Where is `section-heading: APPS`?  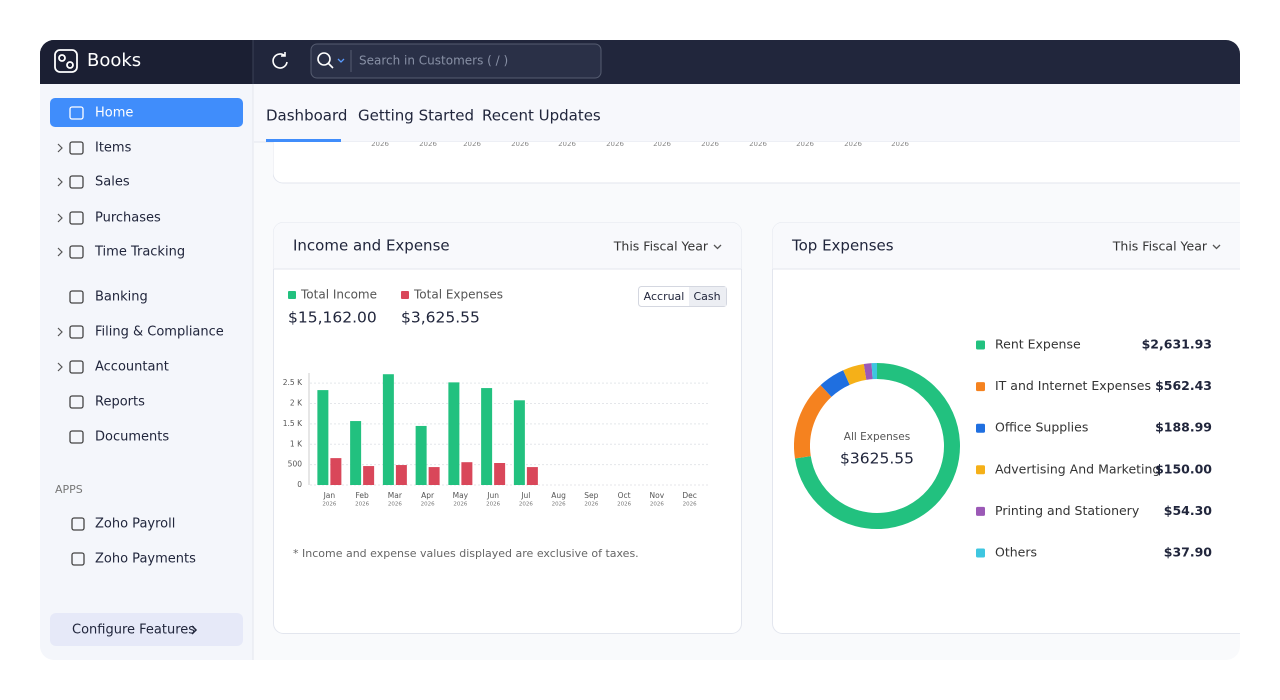
section-heading: APPS is located at coordinates (69, 489).